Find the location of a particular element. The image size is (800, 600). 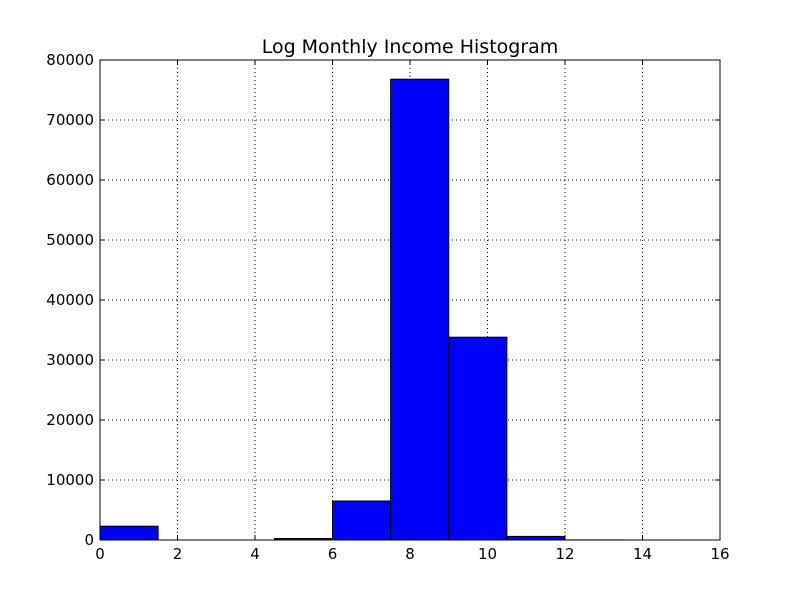

y-tick-label: 60000 is located at coordinates (70, 180).